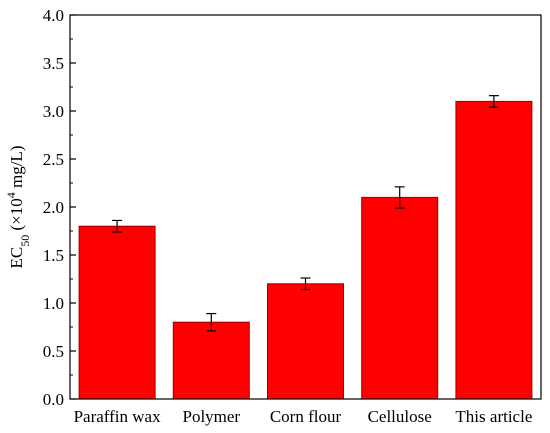 Image resolution: width=550 pixels, height=433 pixels. Describe the element at coordinates (25, 241) in the screenshot. I see `y-axis-title-sub: 50` at that location.